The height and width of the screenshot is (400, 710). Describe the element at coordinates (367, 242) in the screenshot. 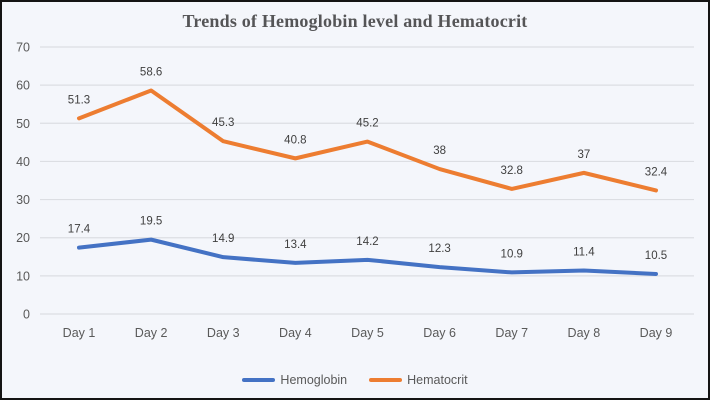

I see `data-label: 14.2` at that location.